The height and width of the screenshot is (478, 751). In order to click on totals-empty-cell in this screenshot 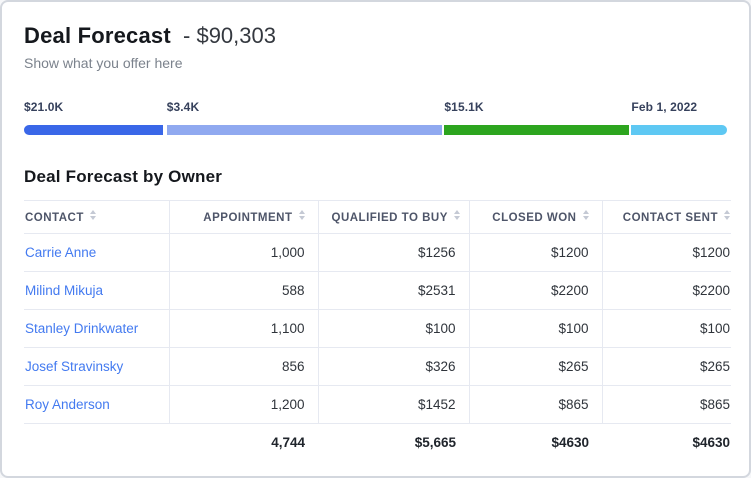, I will do `click(96, 443)`.